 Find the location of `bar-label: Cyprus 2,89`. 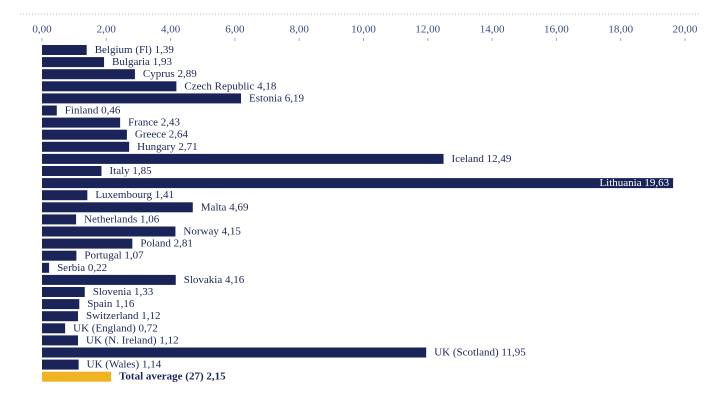

bar-label: Cyprus 2,89 is located at coordinates (170, 74).